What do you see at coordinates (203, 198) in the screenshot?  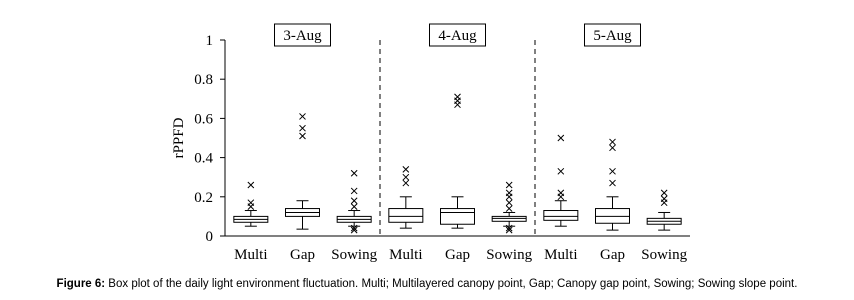 I see `y-tick-label: 0.2` at bounding box center [203, 198].